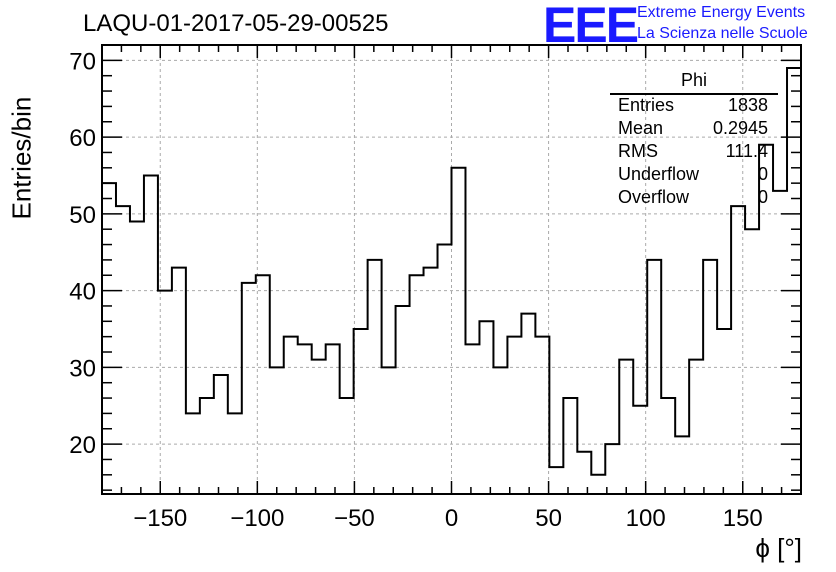 Image resolution: width=836 pixels, height=572 pixels. What do you see at coordinates (694, 82) in the screenshot?
I see `stats-title: Phi` at bounding box center [694, 82].